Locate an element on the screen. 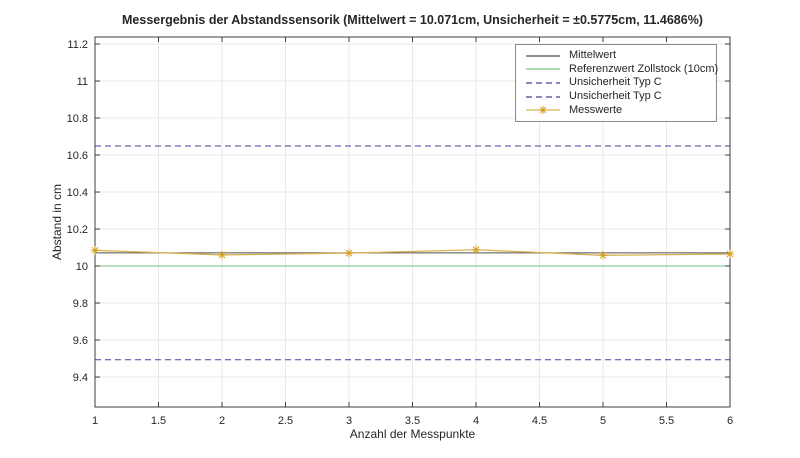  y-tick-label: 11.2 is located at coordinates (77, 45).